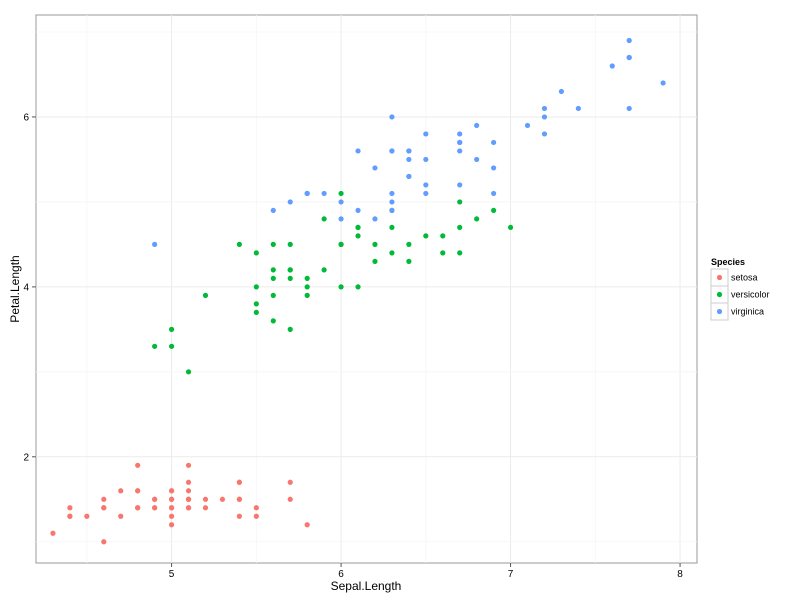 The image size is (800, 600). I want to click on legend: Species setosa versicolor virginica, so click(740, 289).